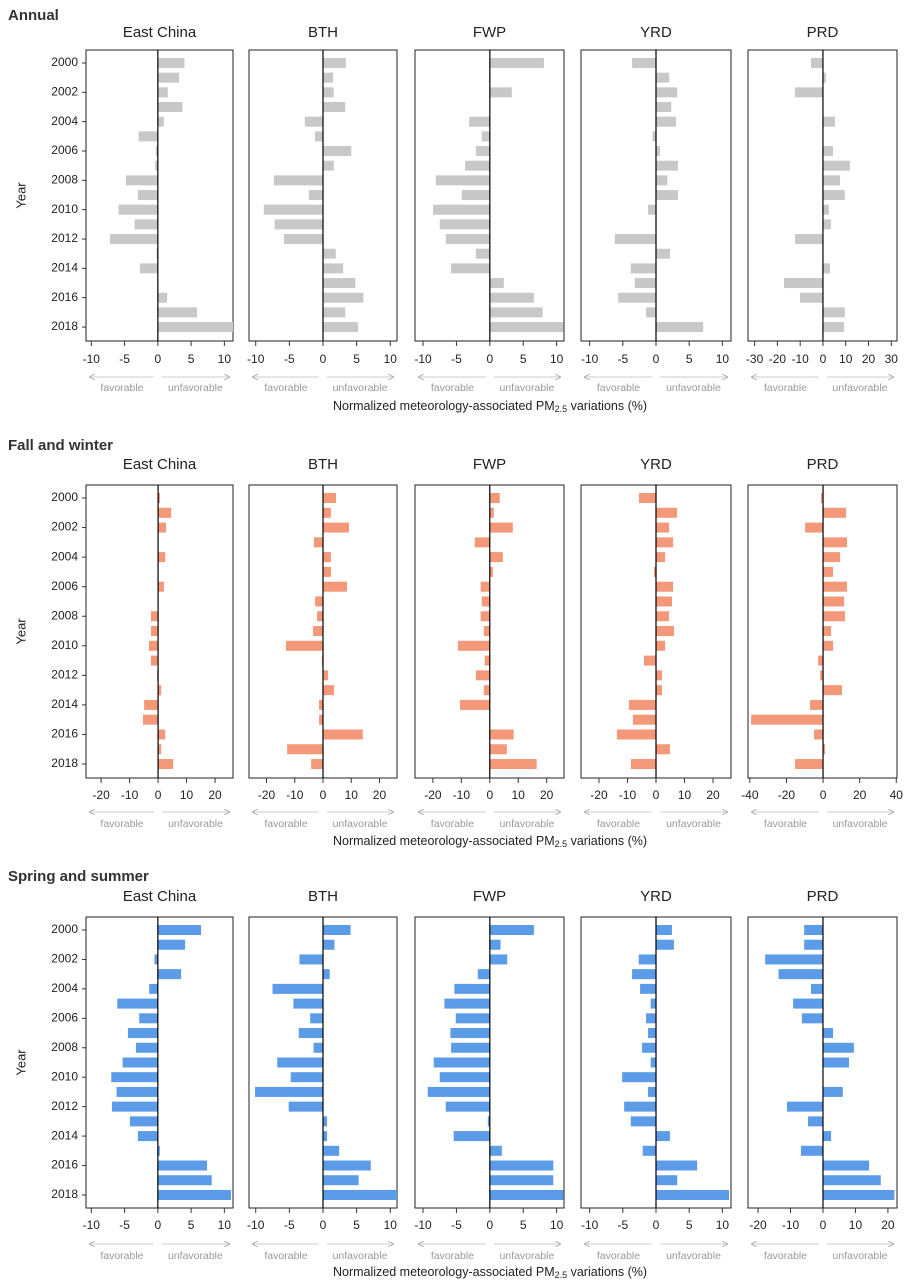  What do you see at coordinates (33, 15) in the screenshot?
I see `row-title: Annual` at bounding box center [33, 15].